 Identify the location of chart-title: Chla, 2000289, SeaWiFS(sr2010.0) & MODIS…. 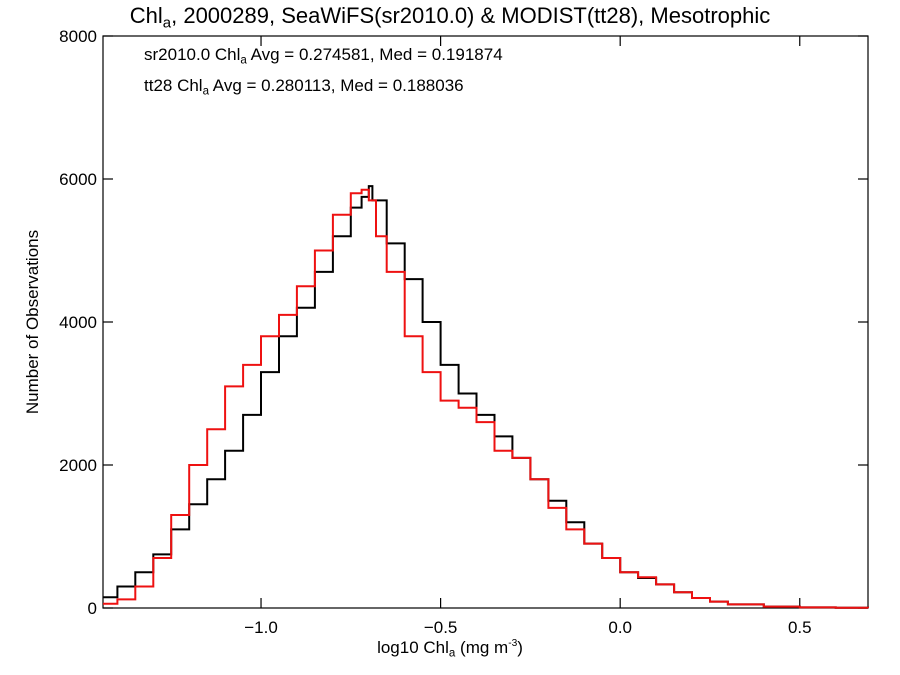
(450, 17).